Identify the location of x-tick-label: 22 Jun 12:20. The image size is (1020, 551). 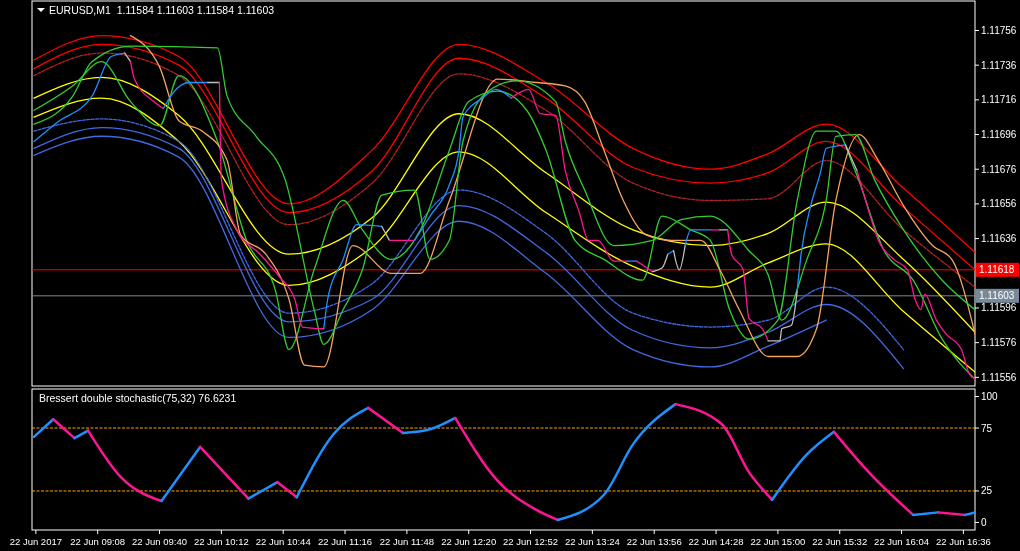
(469, 541).